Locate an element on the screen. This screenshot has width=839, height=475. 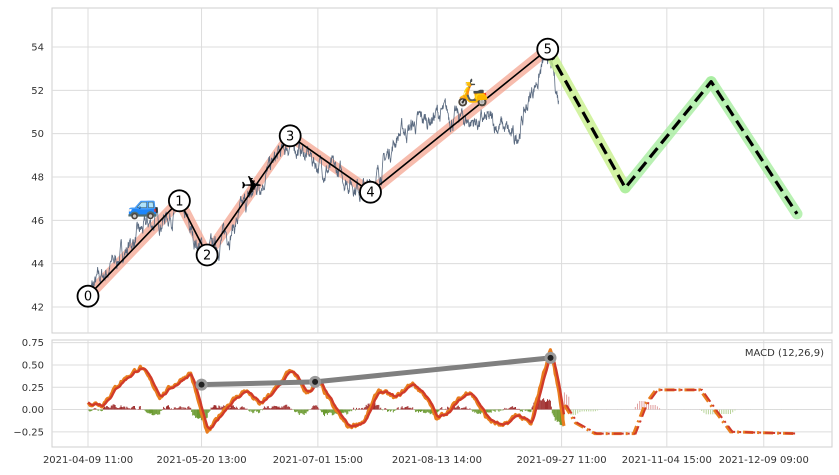
macd-y-tick-label: 0.00 is located at coordinates (33, 410).